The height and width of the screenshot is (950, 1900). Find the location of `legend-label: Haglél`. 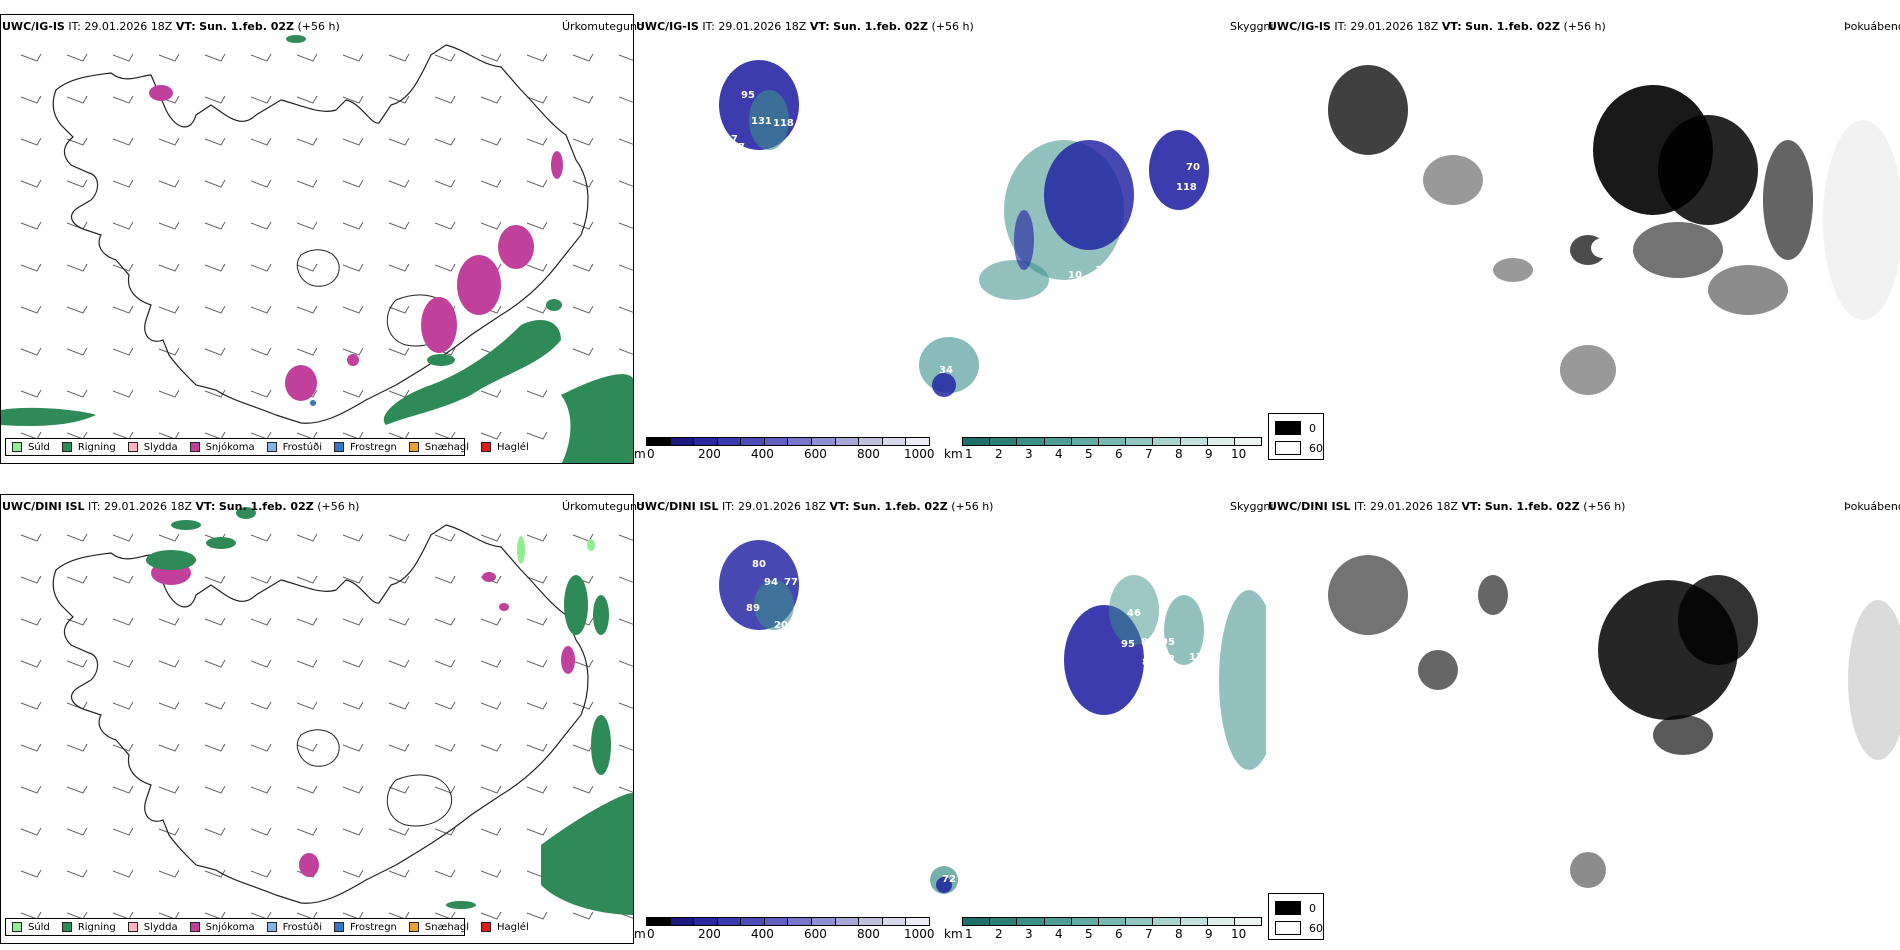

legend-label: Haglél is located at coordinates (513, 927).